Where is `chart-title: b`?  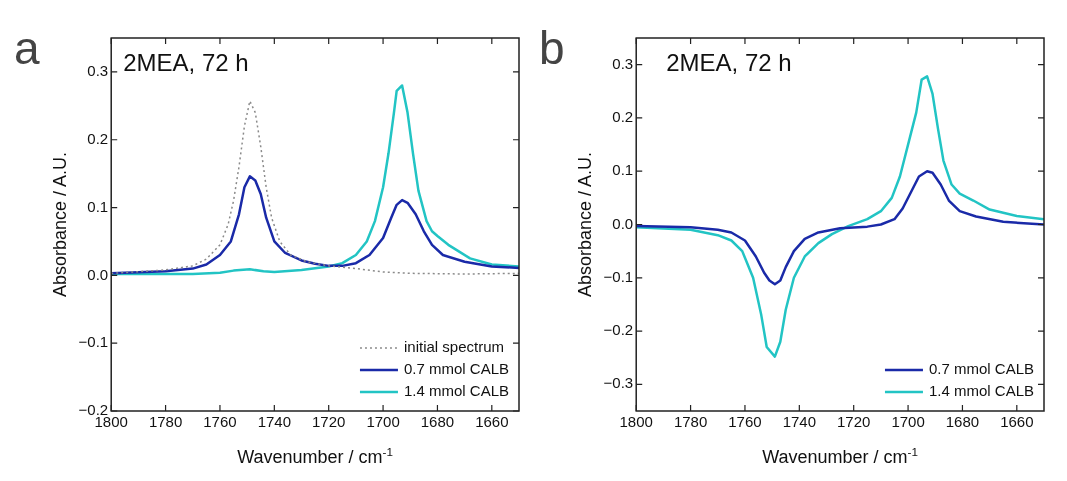 chart-title: b is located at coordinates (552, 47).